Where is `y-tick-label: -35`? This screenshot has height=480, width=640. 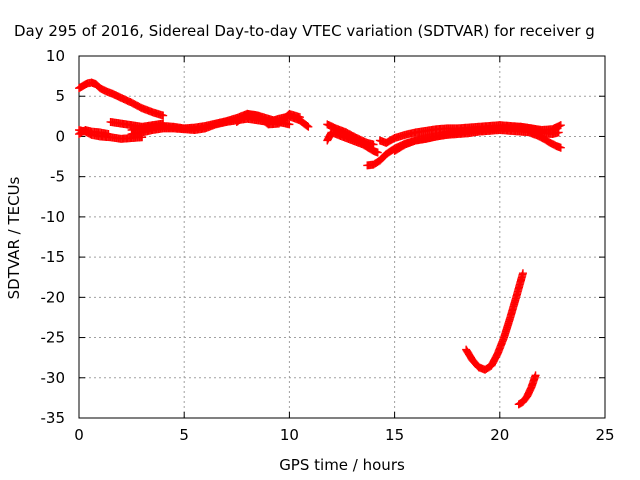
y-tick-label: -35 is located at coordinates (53, 418).